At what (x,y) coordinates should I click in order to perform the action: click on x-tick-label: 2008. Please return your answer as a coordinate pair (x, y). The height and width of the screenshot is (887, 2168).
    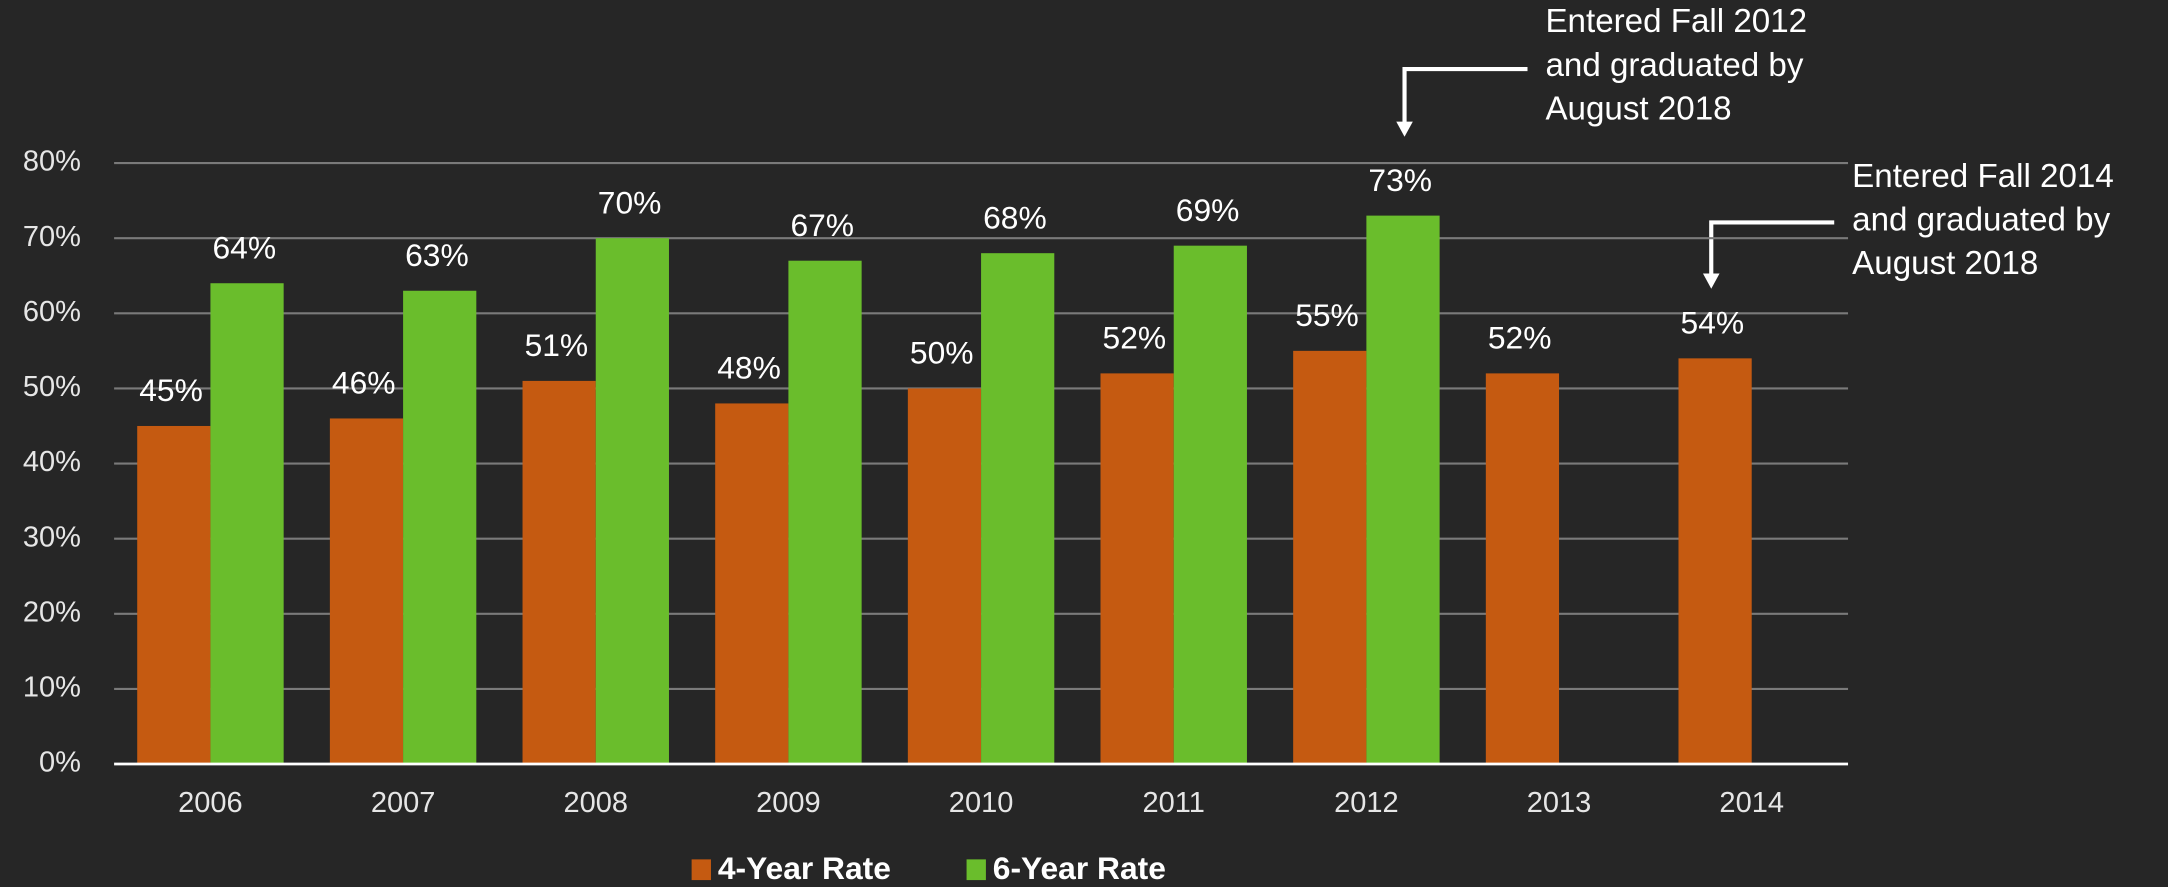
    Looking at the image, I should click on (595, 803).